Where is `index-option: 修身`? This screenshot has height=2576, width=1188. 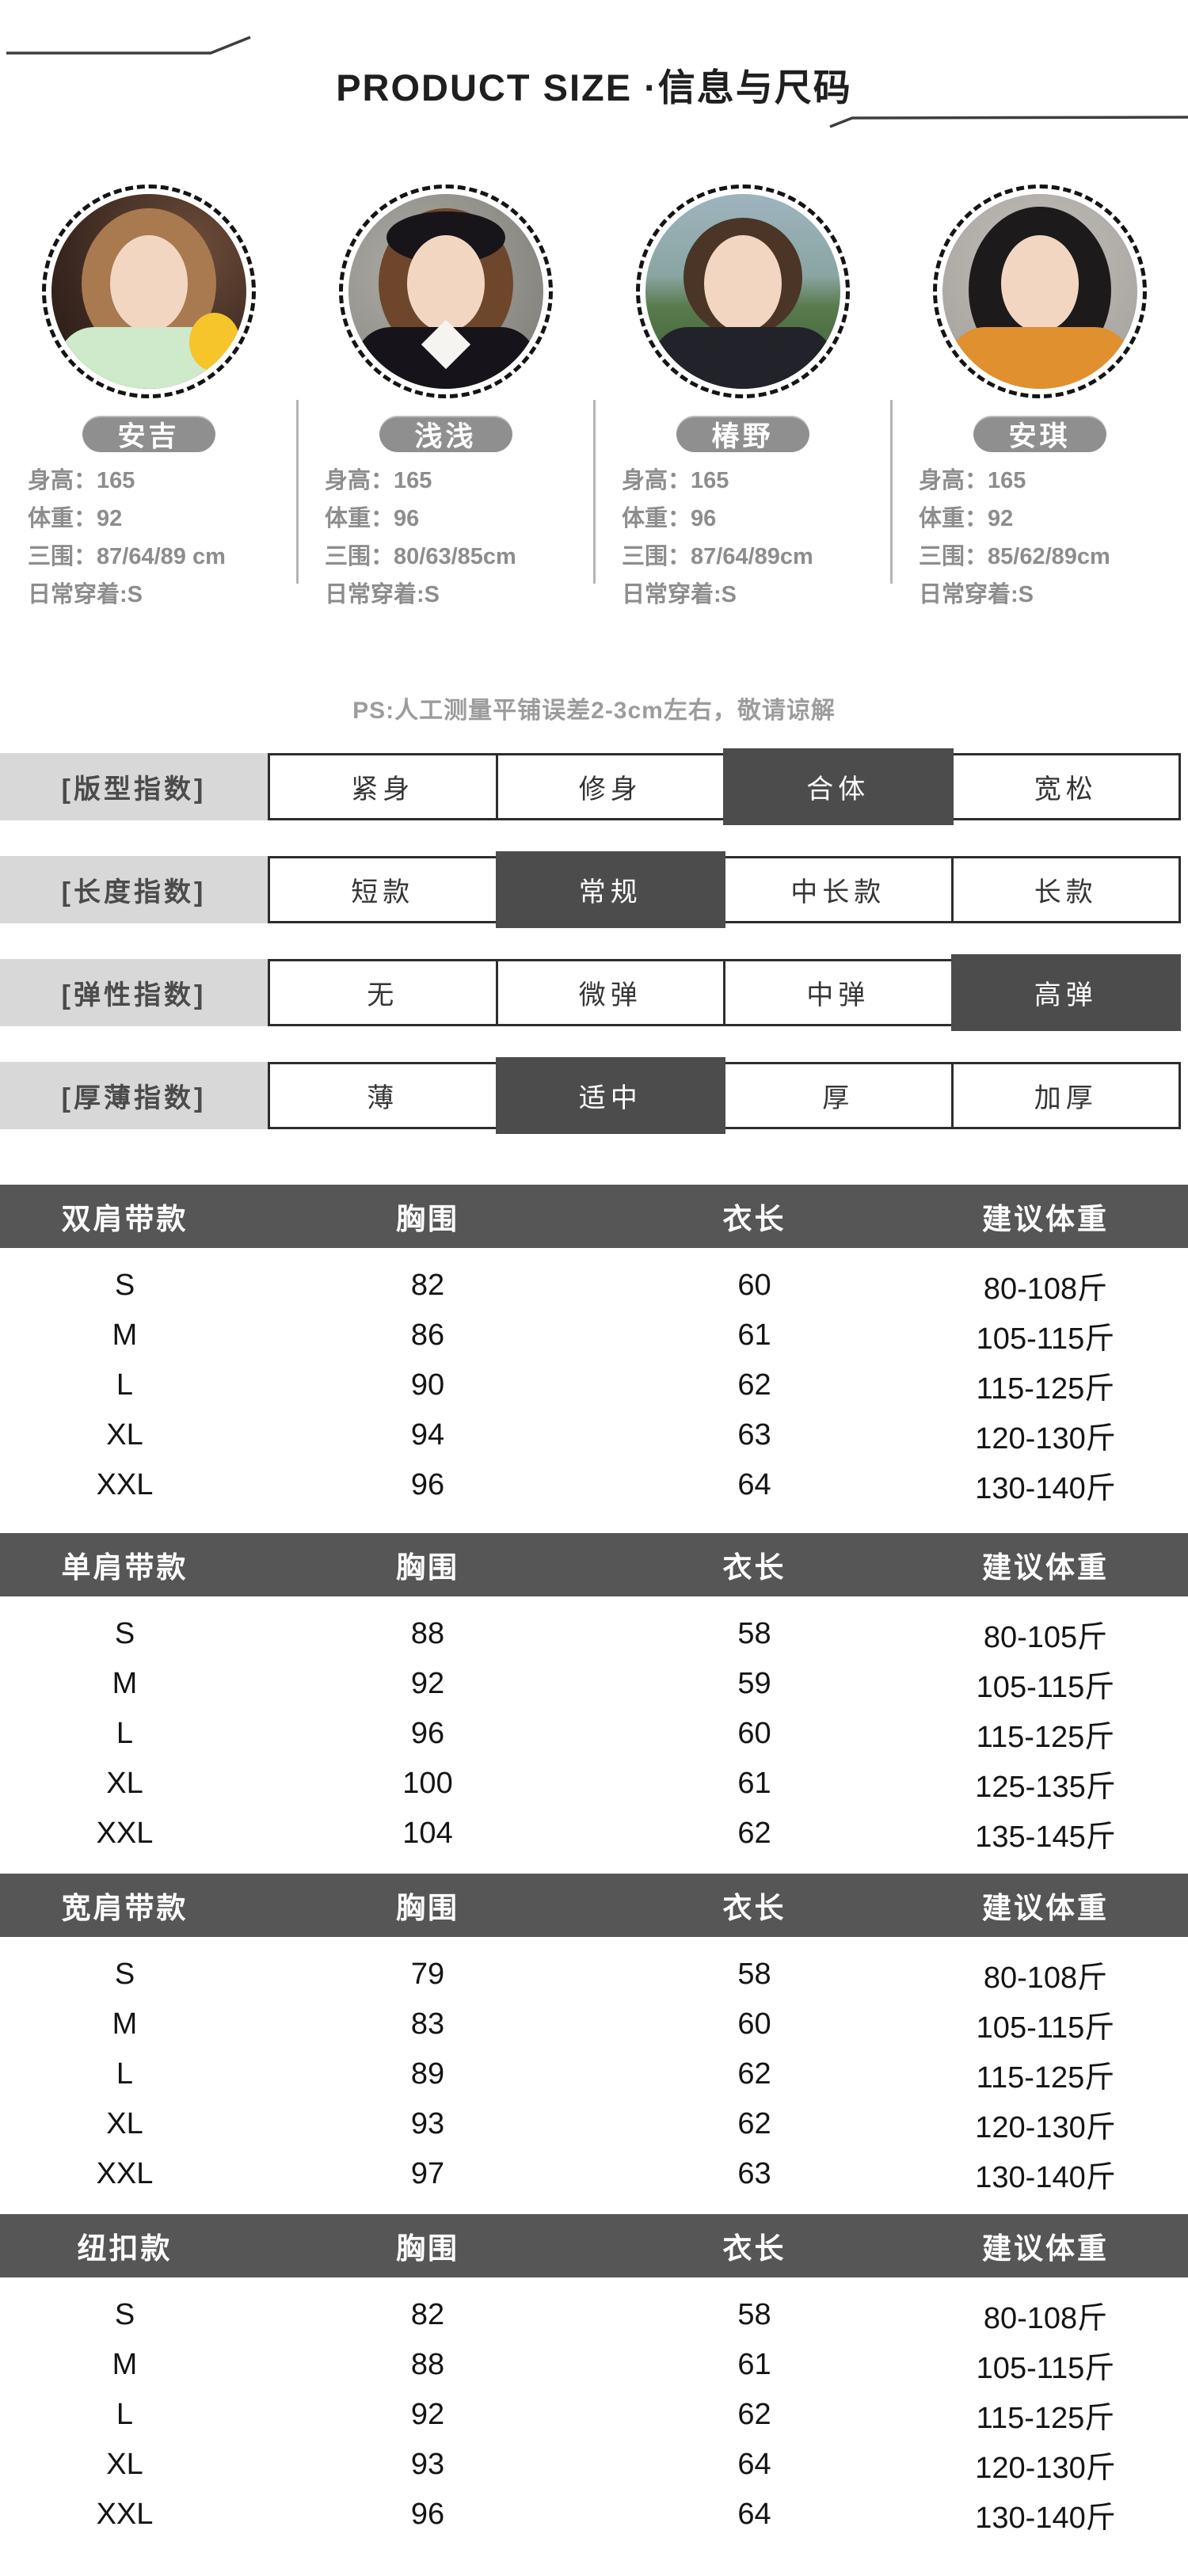
index-option: 修身 is located at coordinates (610, 786).